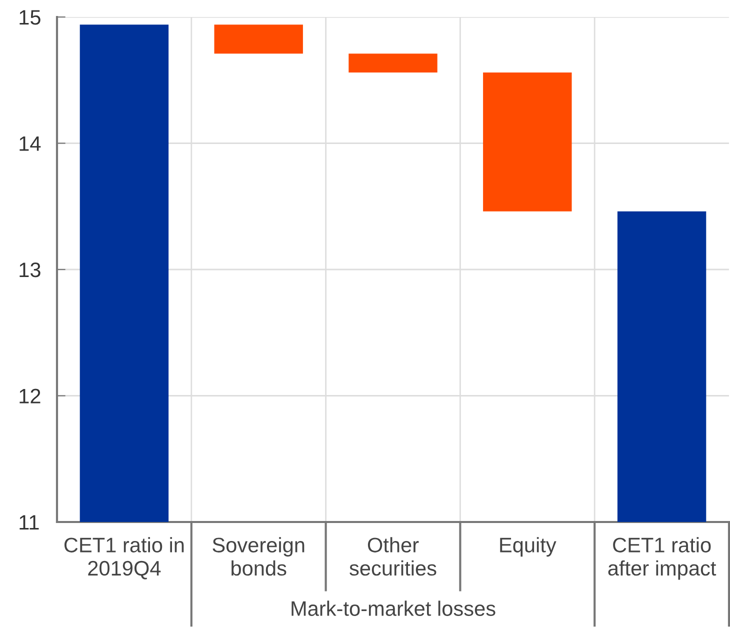  Describe the element at coordinates (662, 558) in the screenshot. I see `x-tick-label: CET1 ratio after impact` at that location.